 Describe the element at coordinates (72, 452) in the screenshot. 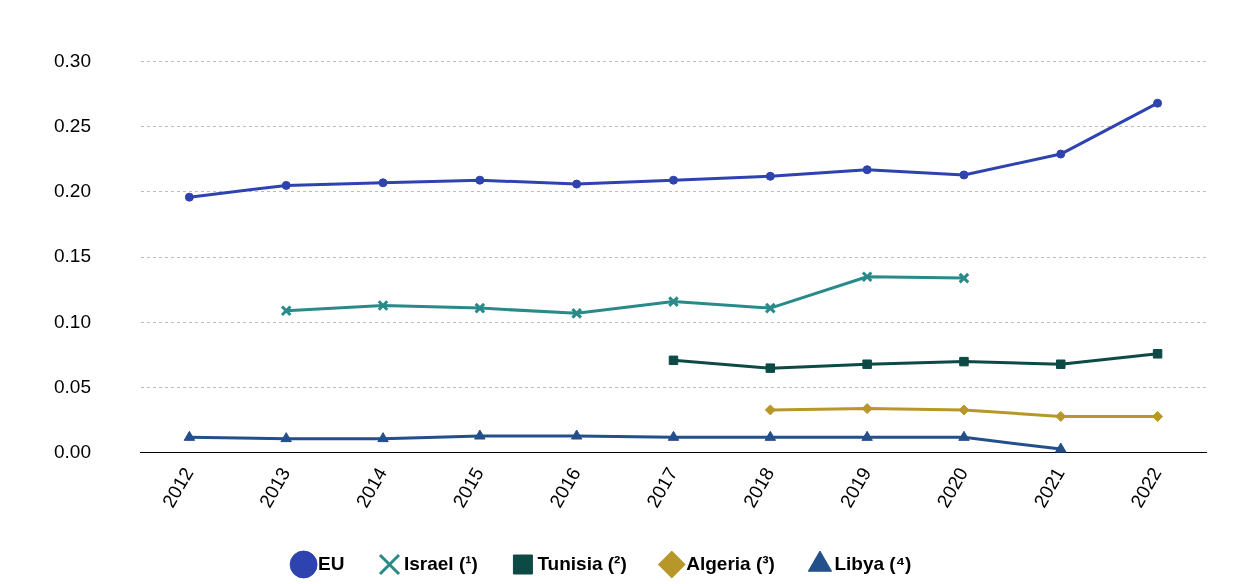

I see `y-tick-label: 0.00` at that location.